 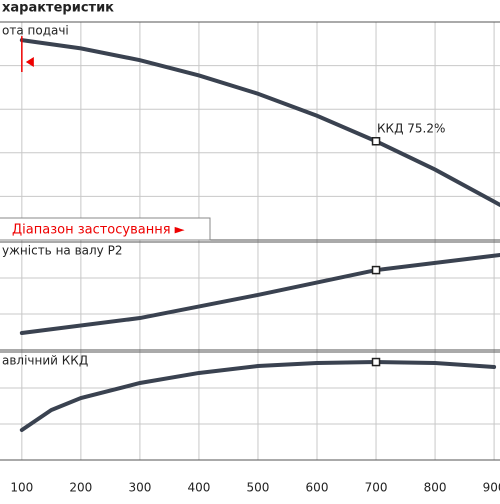 What do you see at coordinates (491, 488) in the screenshot?
I see `x-tick-label: 900` at bounding box center [491, 488].